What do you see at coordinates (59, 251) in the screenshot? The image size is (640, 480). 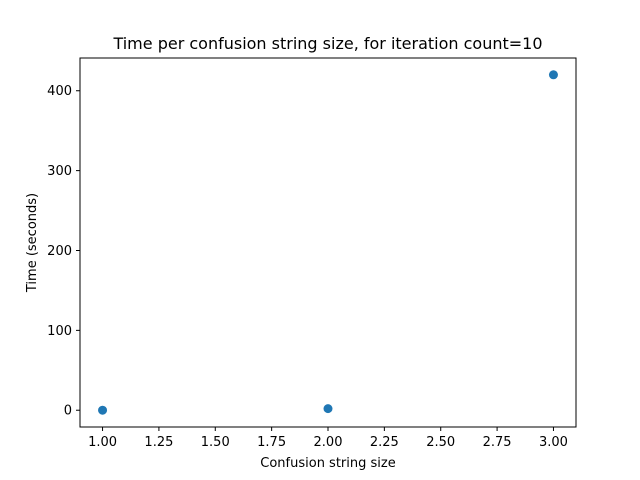 I see `y-tick-label: 200` at bounding box center [59, 251].